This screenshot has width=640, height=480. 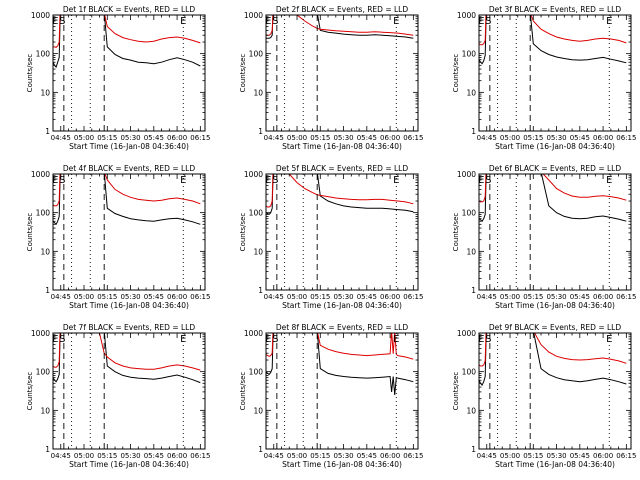 I want to click on chart-title: Det 4f BLACK = Events, RED = LLD, so click(x=129, y=168).